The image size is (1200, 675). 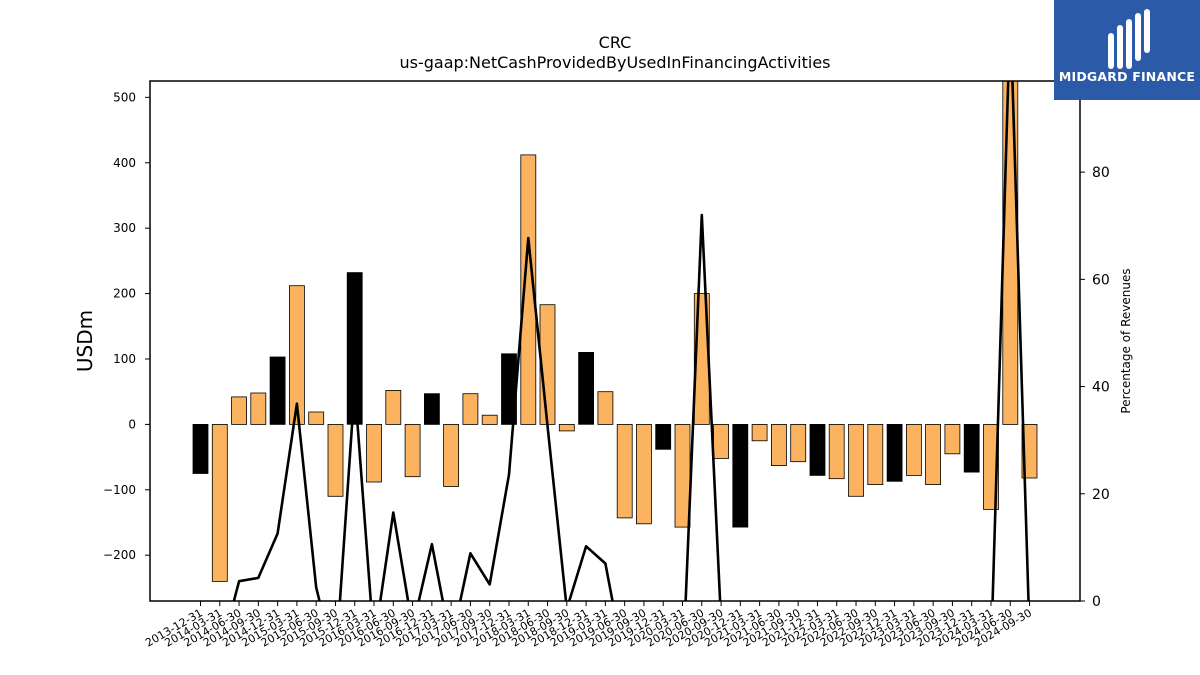 What do you see at coordinates (1101, 388) in the screenshot?
I see `y2-tick-label: 40` at bounding box center [1101, 388].